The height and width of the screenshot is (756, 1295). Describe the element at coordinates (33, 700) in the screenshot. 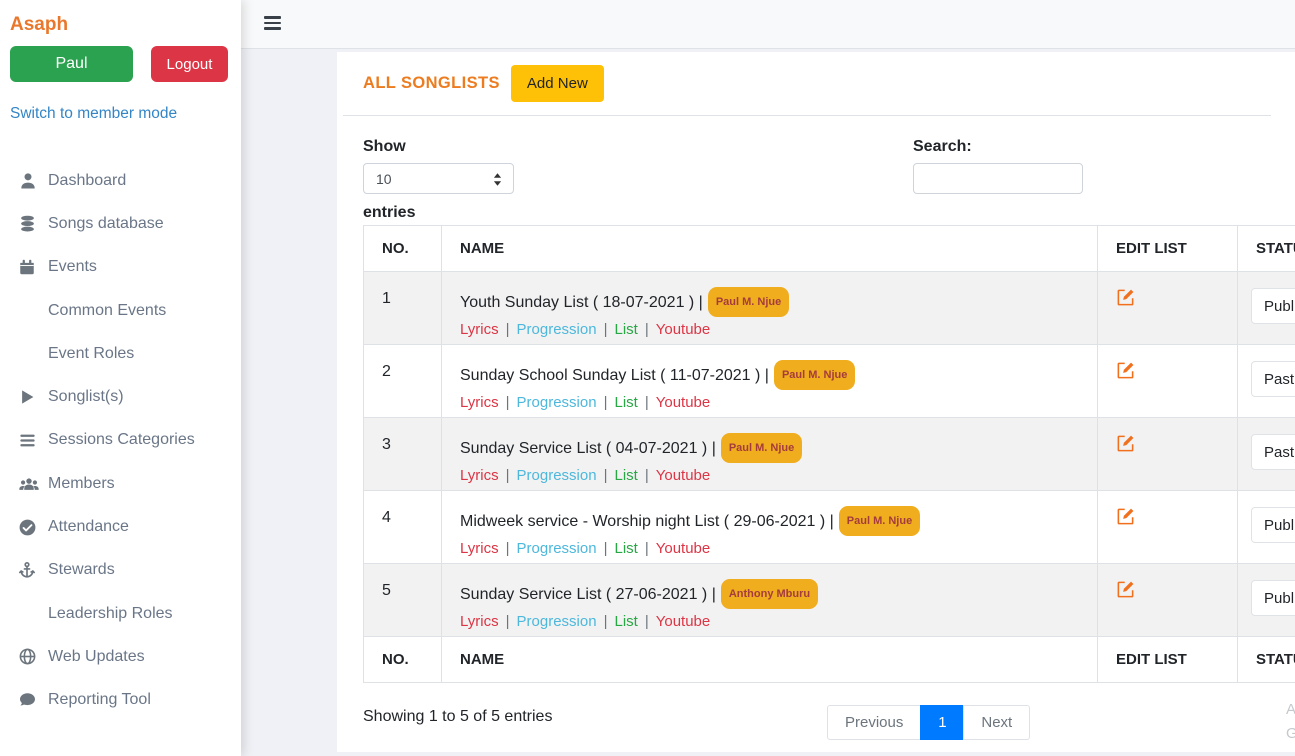

I see `comment-icon` at that location.